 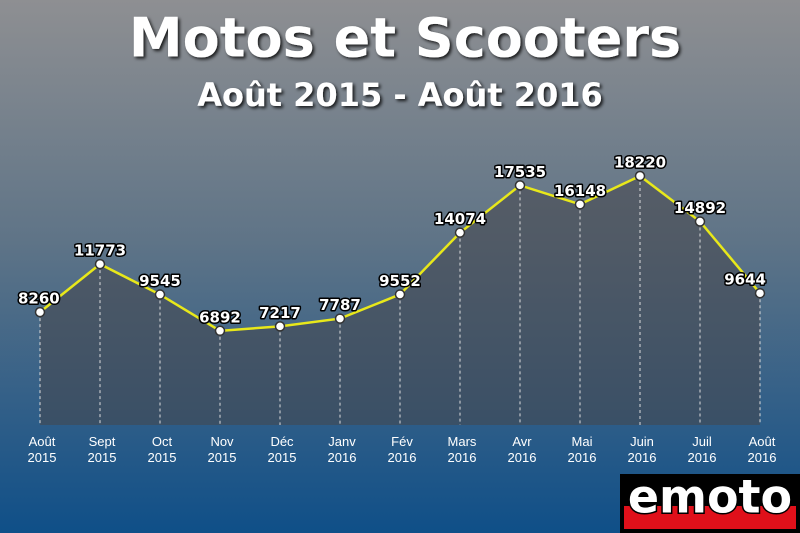 I want to click on value-label: 7787, so click(x=340, y=305).